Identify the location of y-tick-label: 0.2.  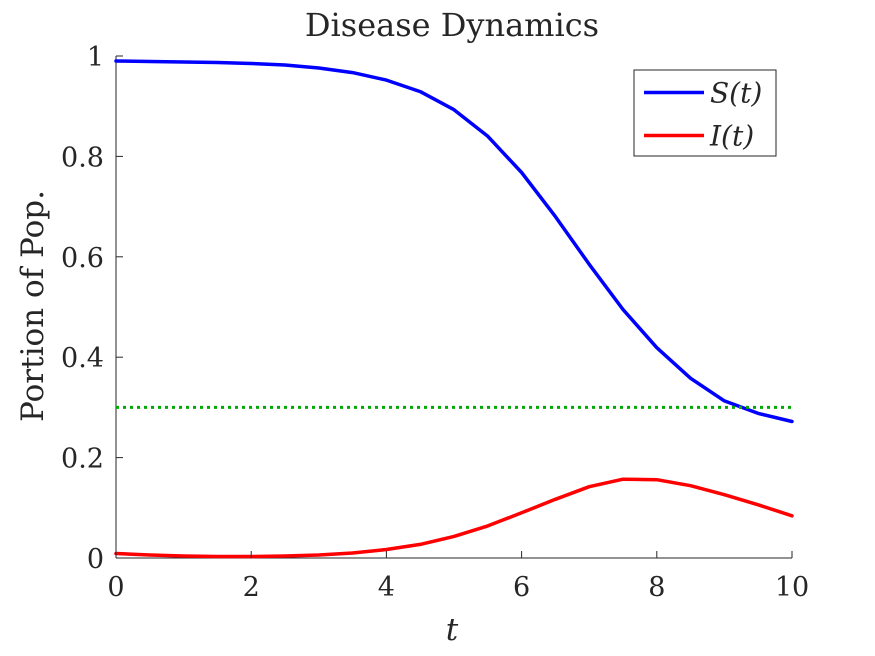
(82, 459).